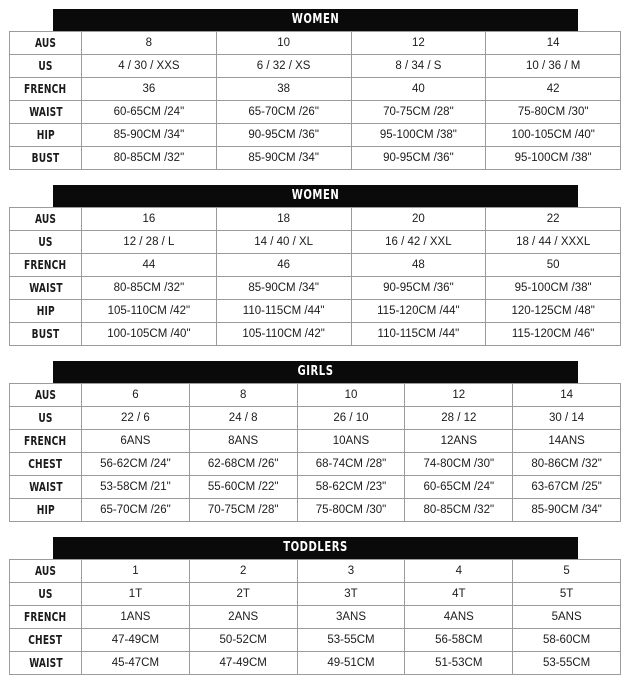 This screenshot has width=630, height=675. What do you see at coordinates (459, 663) in the screenshot?
I see `size-cell: 51-53CM` at bounding box center [459, 663].